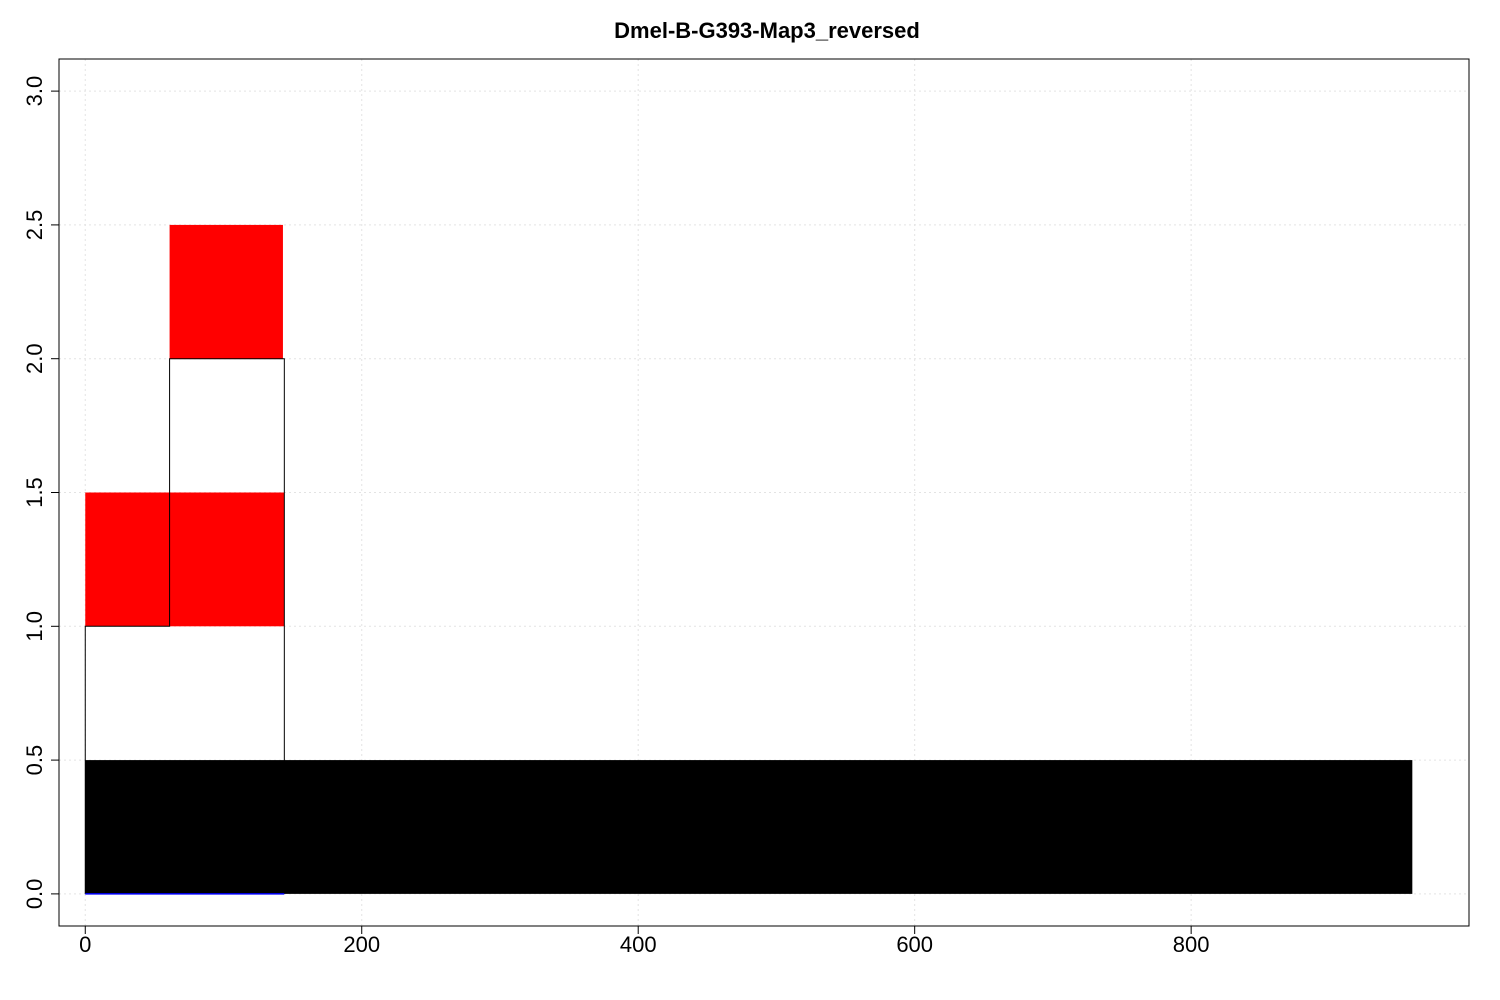  Describe the element at coordinates (34, 492) in the screenshot. I see `y-tick-label-3: 1.5` at that location.